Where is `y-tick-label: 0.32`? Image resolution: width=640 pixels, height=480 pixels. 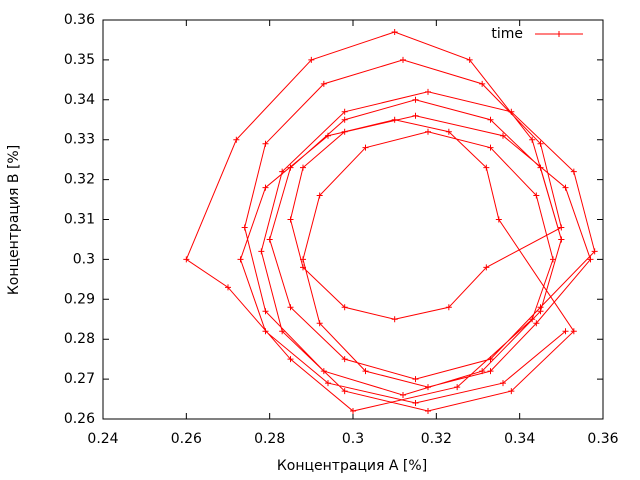
y-tick-label: 0.32 is located at coordinates (79, 180).